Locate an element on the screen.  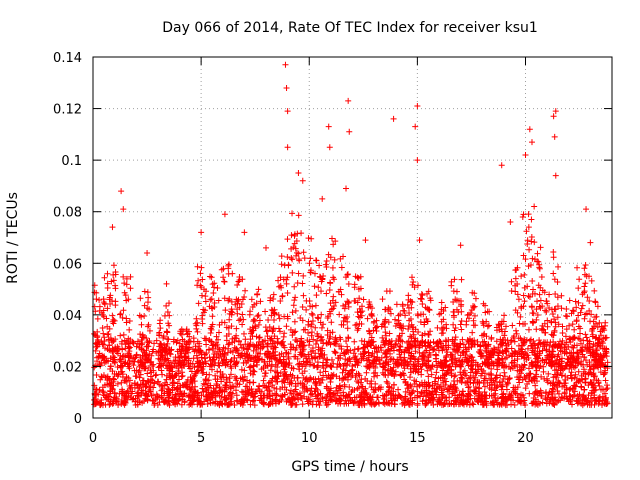
x-axis-label: GPS time / hours is located at coordinates (349, 467).